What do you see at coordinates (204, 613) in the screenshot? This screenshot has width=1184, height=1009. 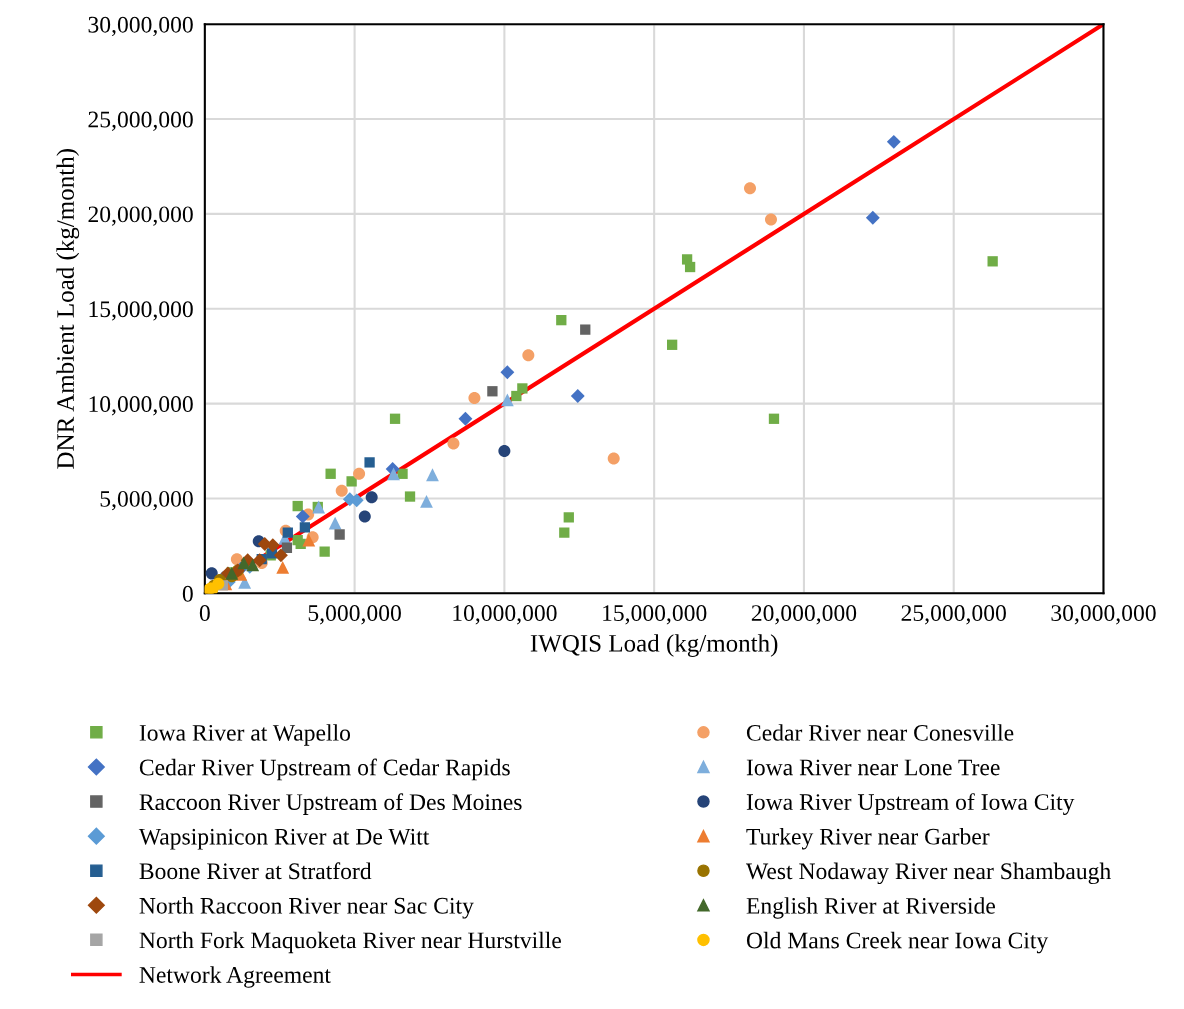 I see `x-tick-label: 0` at bounding box center [204, 613].